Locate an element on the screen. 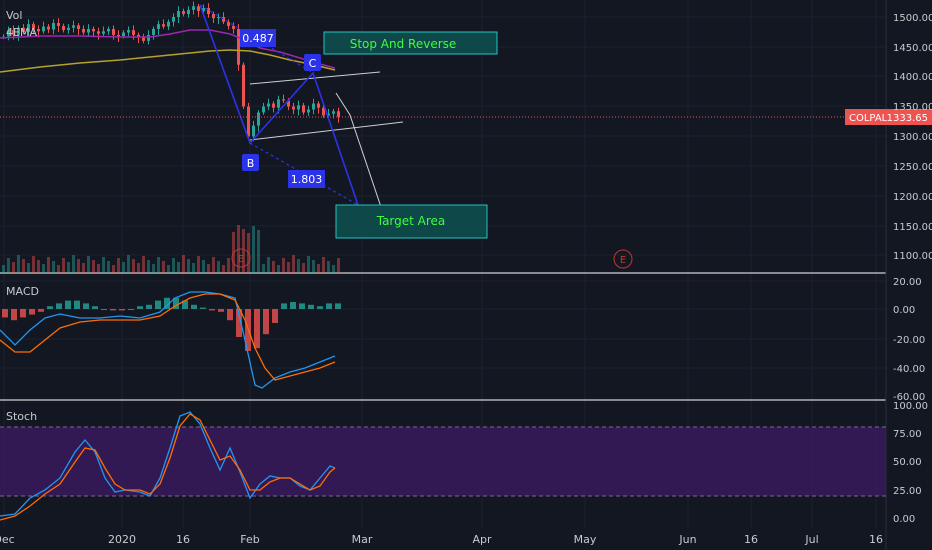 The image size is (932, 550). time-tick-label: Mar is located at coordinates (362, 539).